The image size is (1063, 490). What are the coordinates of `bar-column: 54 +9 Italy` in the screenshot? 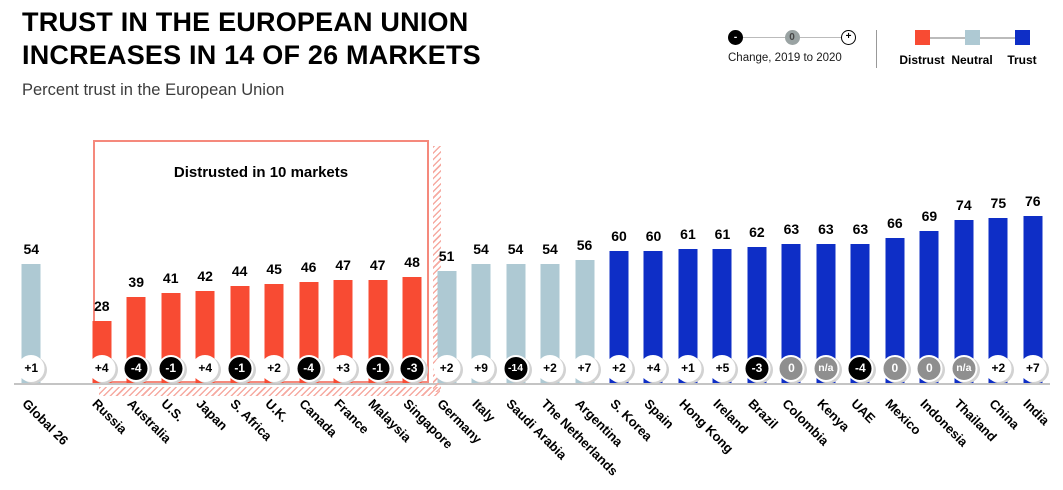 It's located at (481, 280).